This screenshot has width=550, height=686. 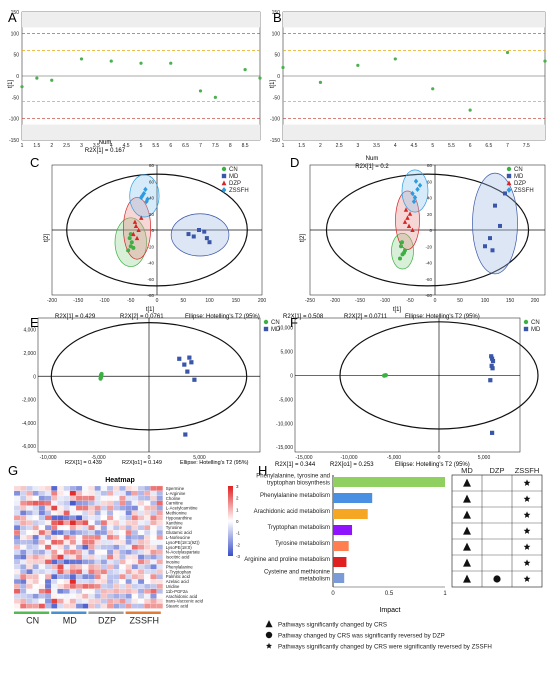 I want to click on panel-b-xtick: 7.5, so click(x=526, y=146).